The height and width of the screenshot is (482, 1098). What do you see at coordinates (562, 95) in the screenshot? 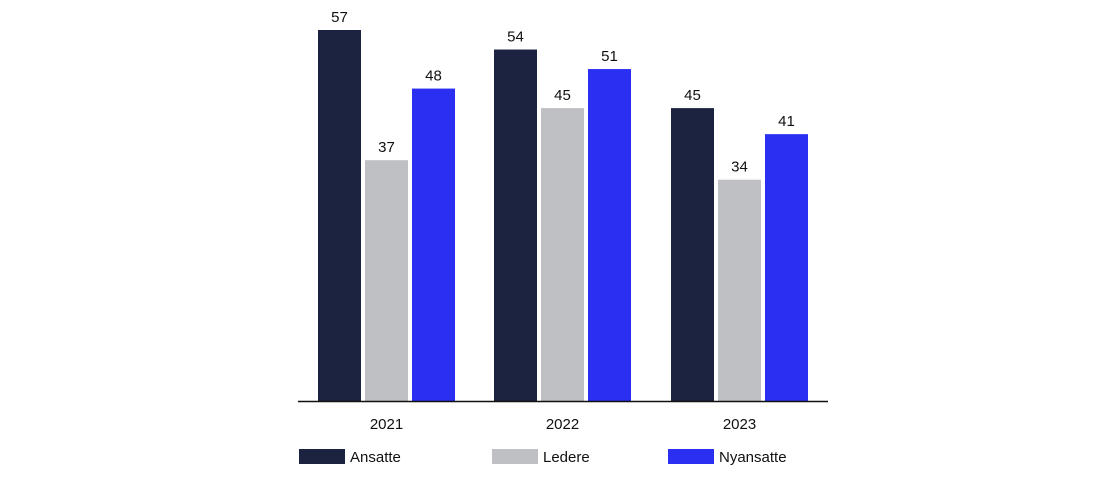
I see `data-label-ledere-2022: 45` at bounding box center [562, 95].